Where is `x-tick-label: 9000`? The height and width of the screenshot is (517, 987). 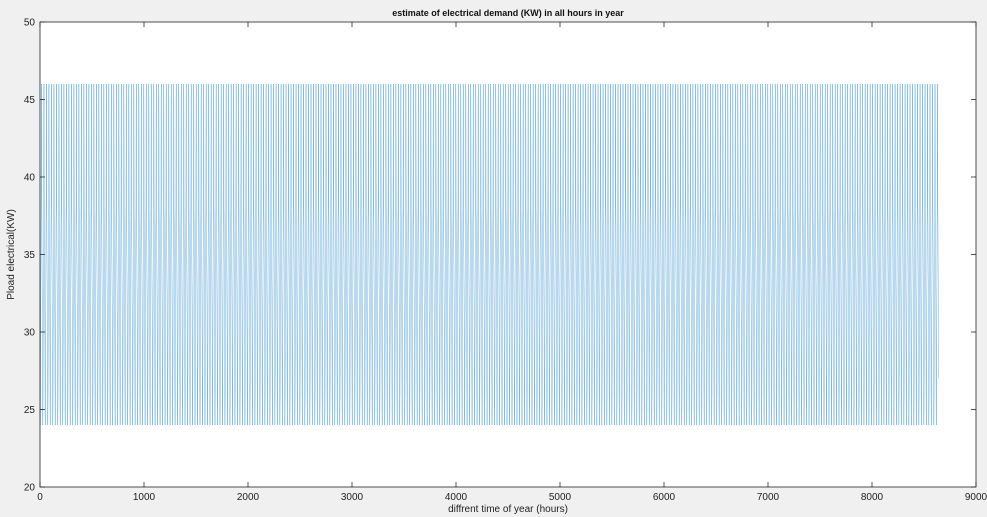
x-tick-label: 9000 is located at coordinates (976, 497).